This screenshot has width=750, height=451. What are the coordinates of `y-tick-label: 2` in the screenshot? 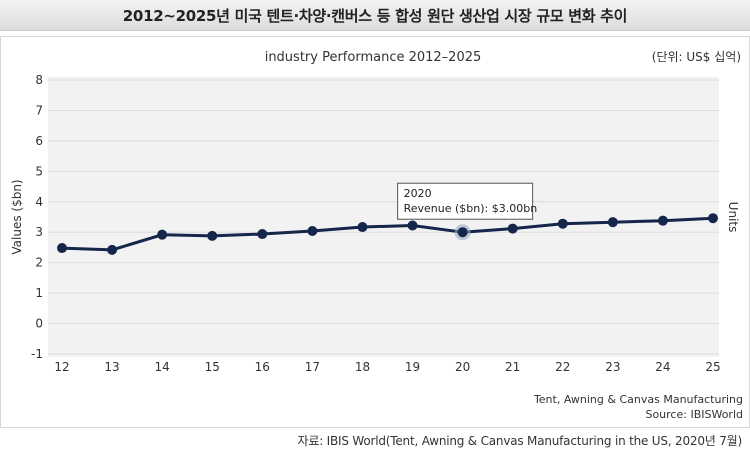 It's located at (39, 263).